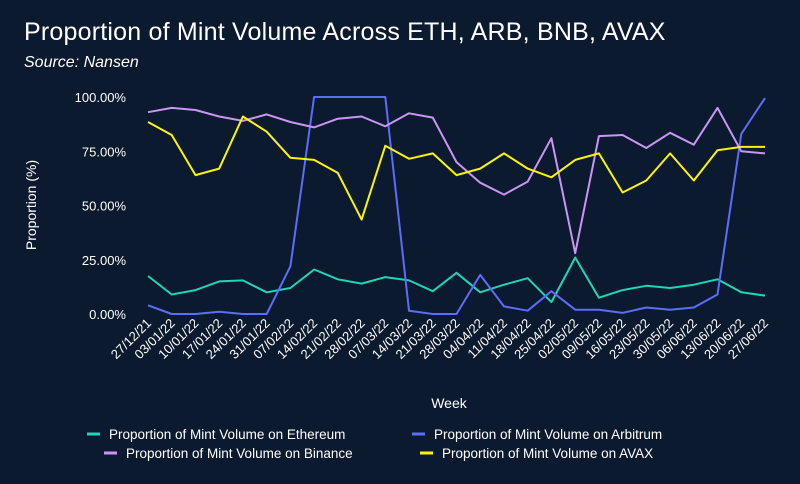 The width and height of the screenshot is (800, 484). What do you see at coordinates (548, 434) in the screenshot?
I see `legend-label: Proportion of Mint Volume on Arbitrum` at bounding box center [548, 434].